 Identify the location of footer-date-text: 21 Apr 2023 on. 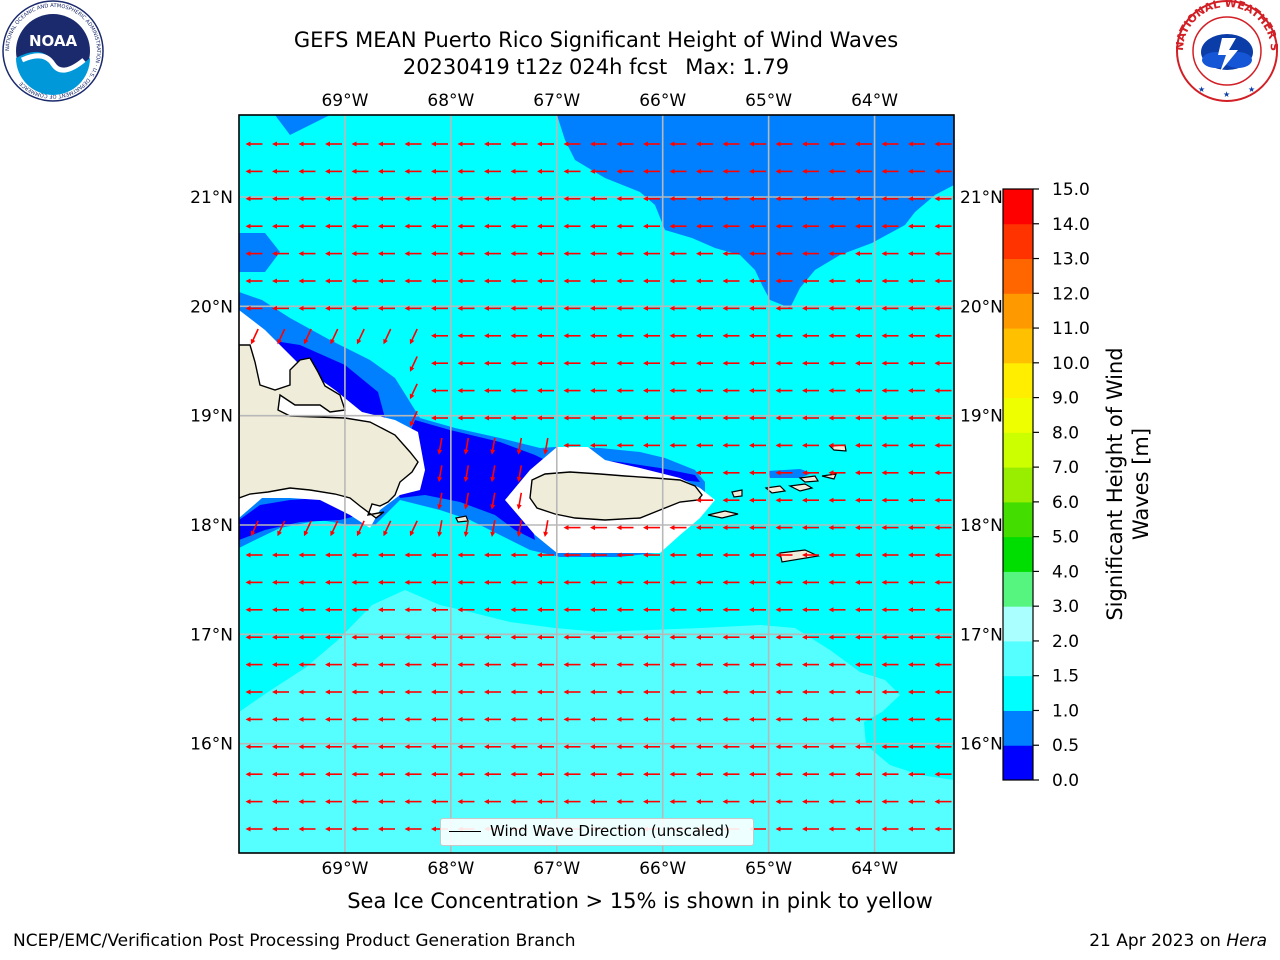
(1155, 941).